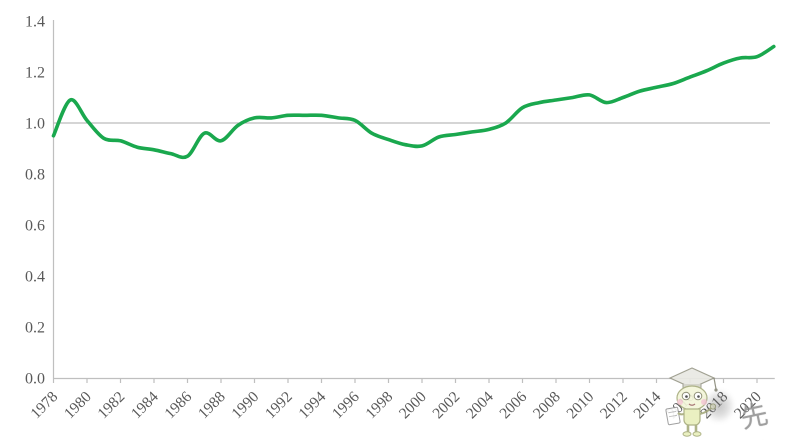 Image resolution: width=800 pixels, height=440 pixels. What do you see at coordinates (480, 405) in the screenshot?
I see `x-tick-label: 2004` at bounding box center [480, 405].